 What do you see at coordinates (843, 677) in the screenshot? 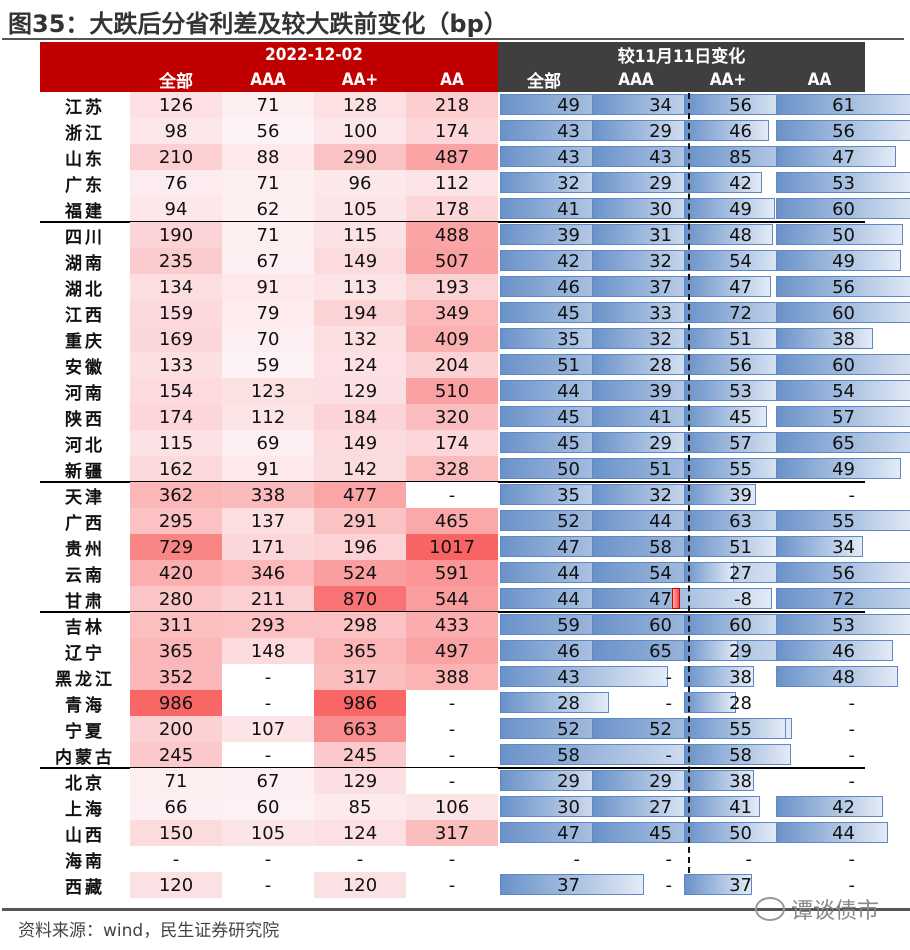
I see `change-value: 48` at bounding box center [843, 677].